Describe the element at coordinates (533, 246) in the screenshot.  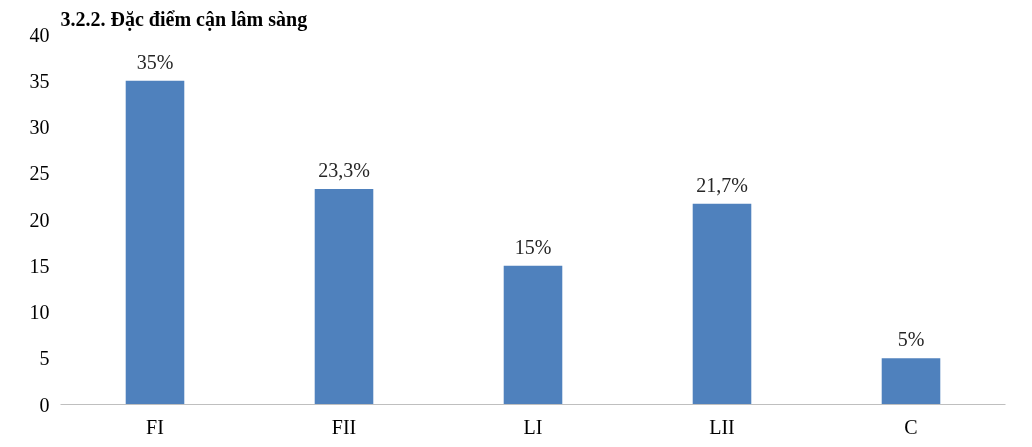
I see `data-label: 15%` at that location.